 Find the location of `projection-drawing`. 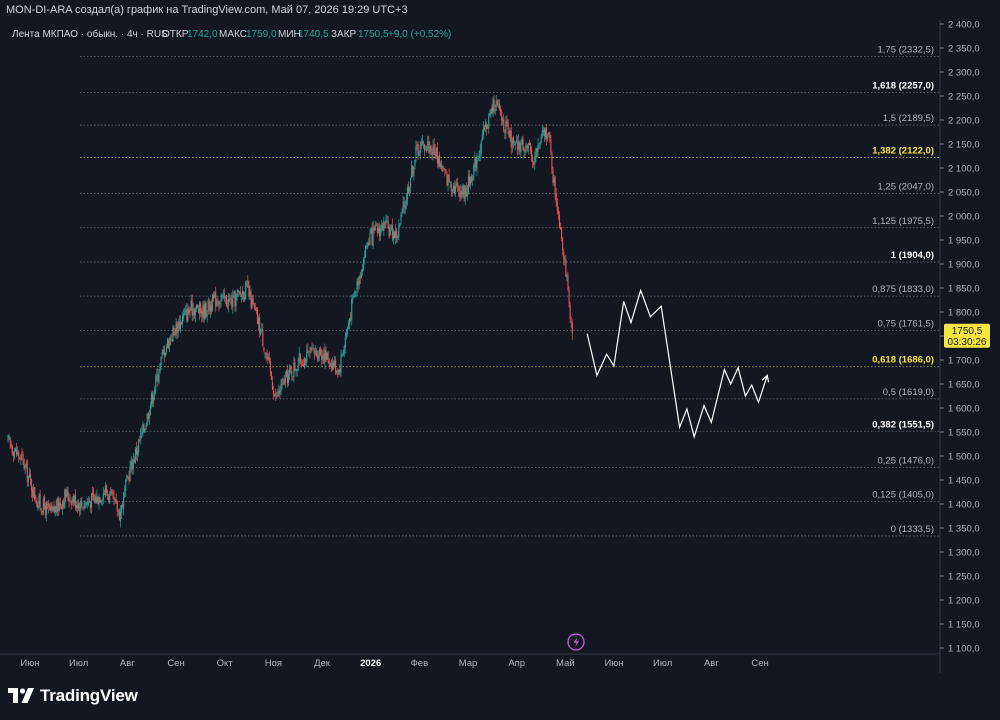

projection-drawing is located at coordinates (678, 363).